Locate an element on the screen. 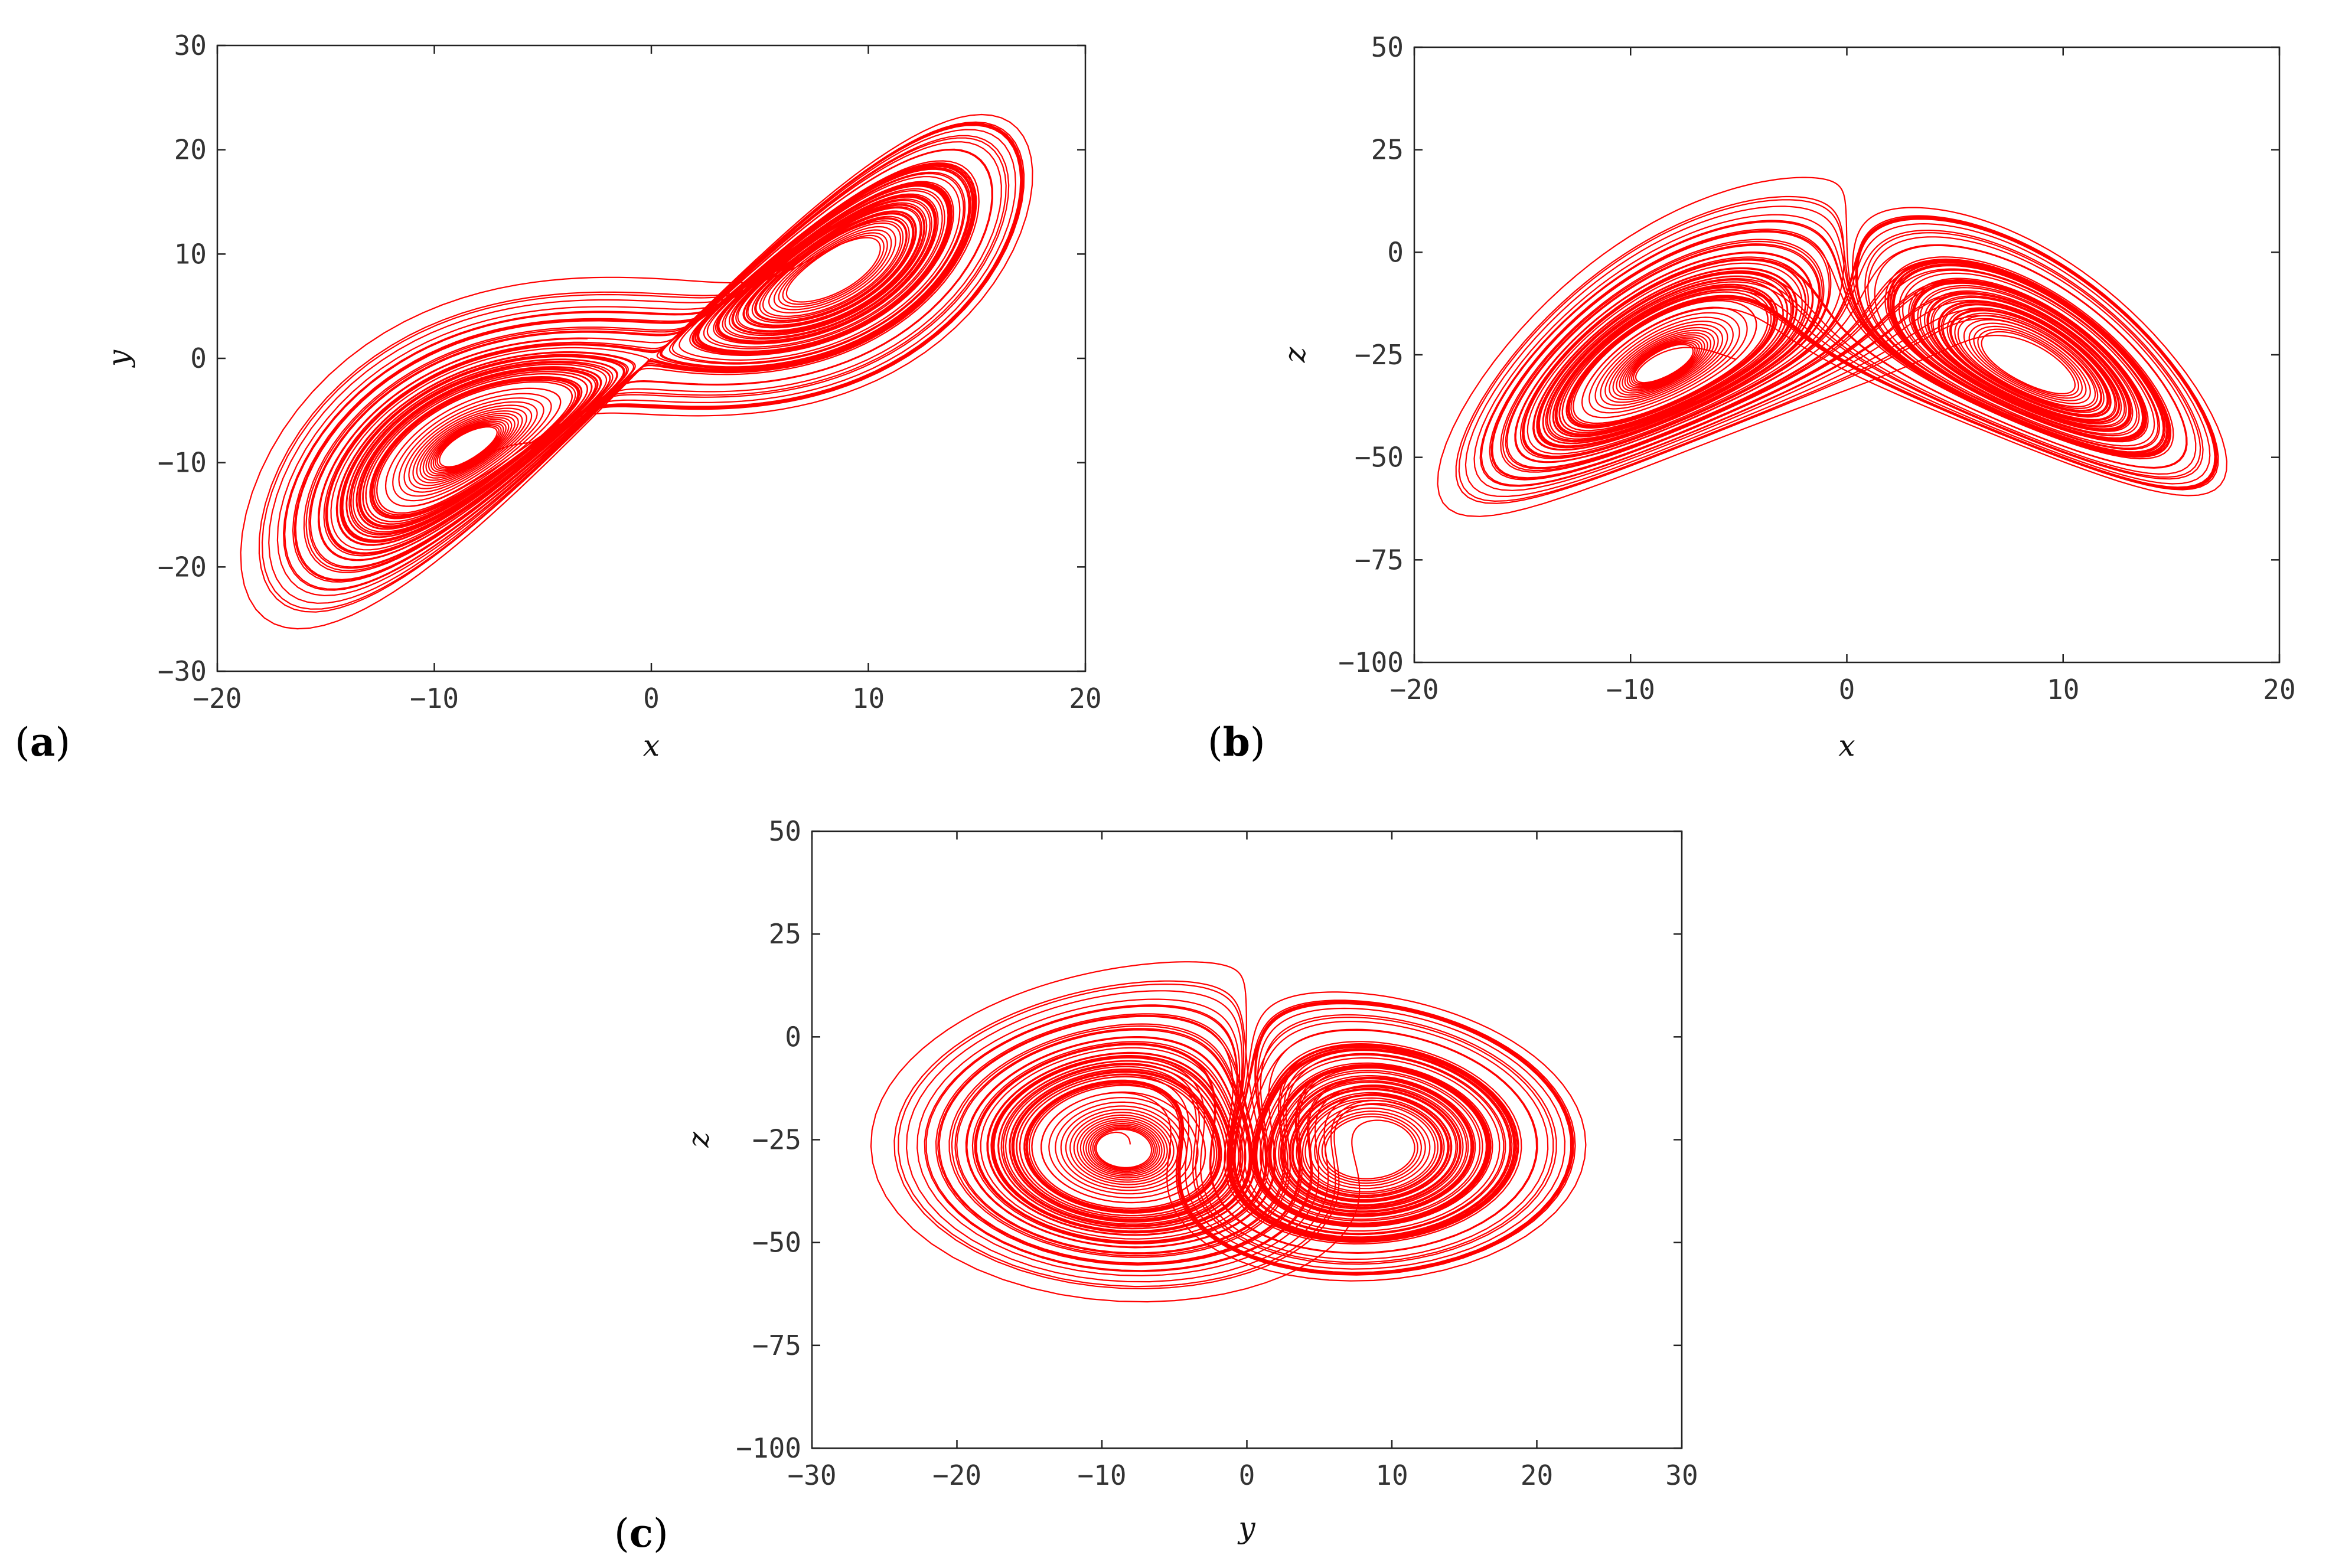  x-tick-label: 30 is located at coordinates (1681, 1475).